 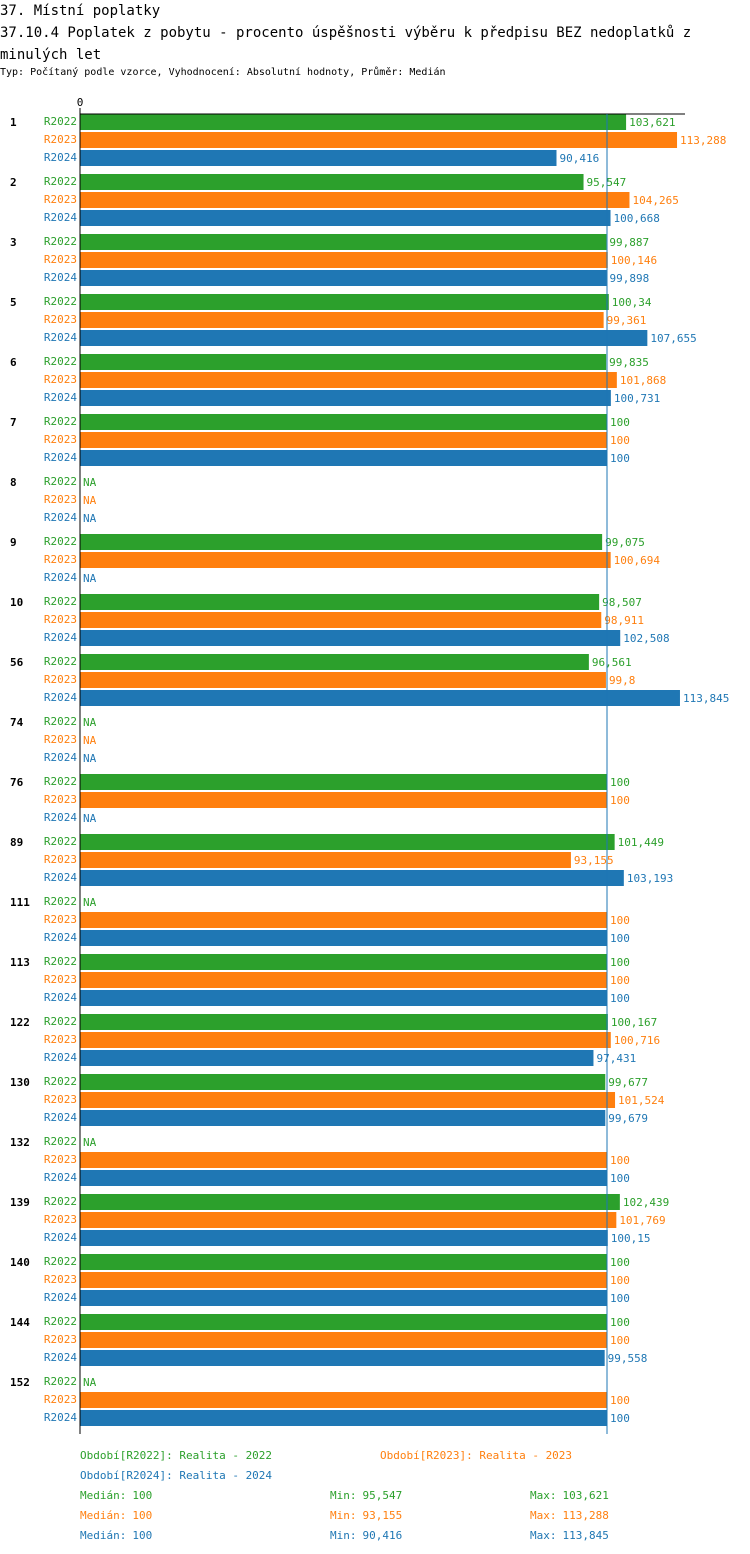 I want to click on stat-value: 113,288, so click(x=586, y=1515).